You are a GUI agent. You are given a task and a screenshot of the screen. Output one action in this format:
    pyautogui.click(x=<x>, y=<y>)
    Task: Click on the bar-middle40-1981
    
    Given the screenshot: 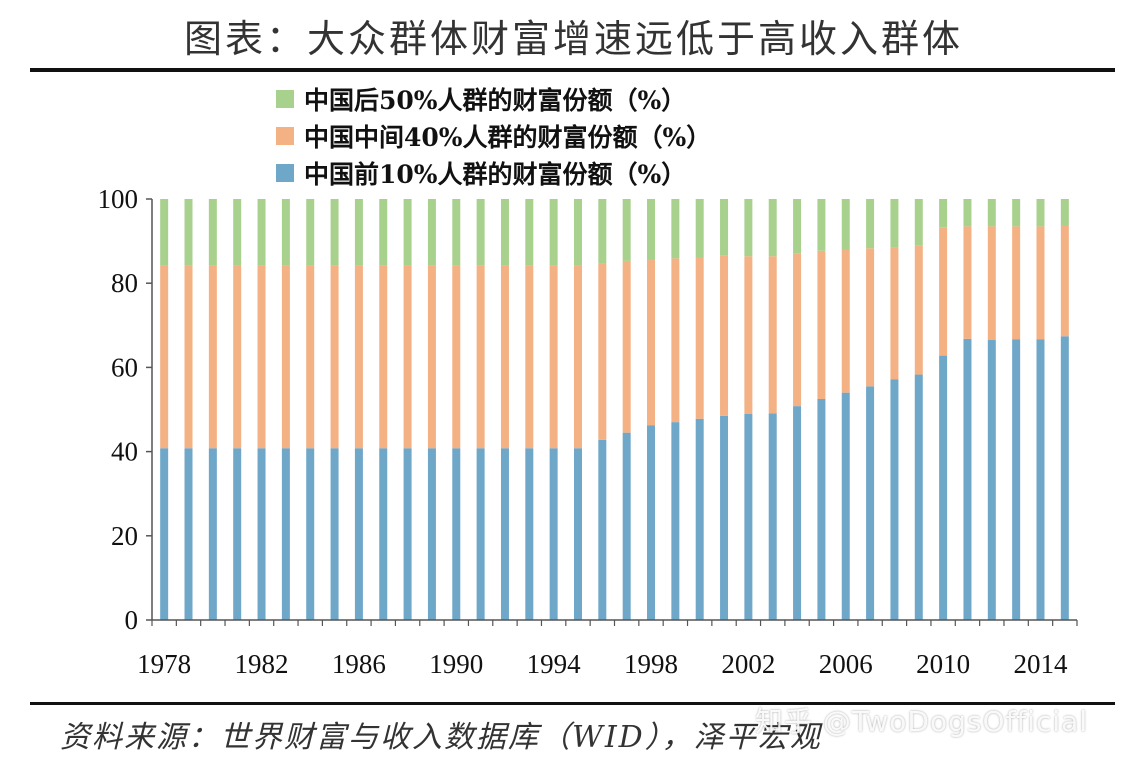 What is the action you would take?
    pyautogui.click(x=237, y=357)
    